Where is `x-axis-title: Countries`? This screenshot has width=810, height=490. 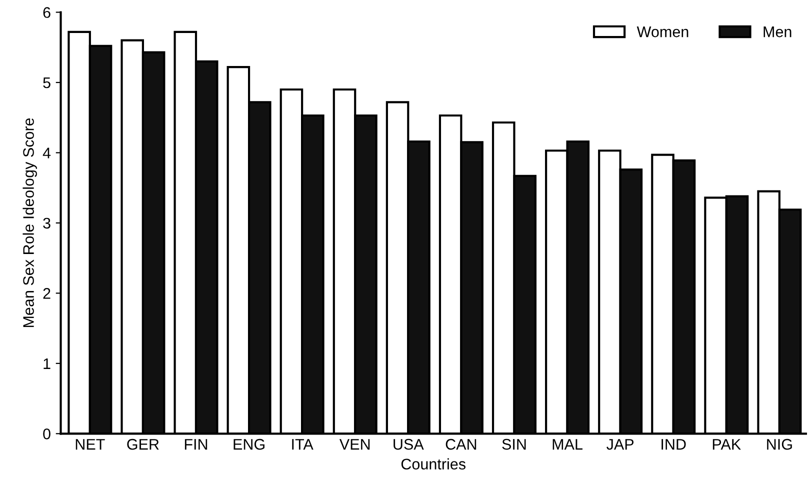 x-axis-title: Countries is located at coordinates (433, 464).